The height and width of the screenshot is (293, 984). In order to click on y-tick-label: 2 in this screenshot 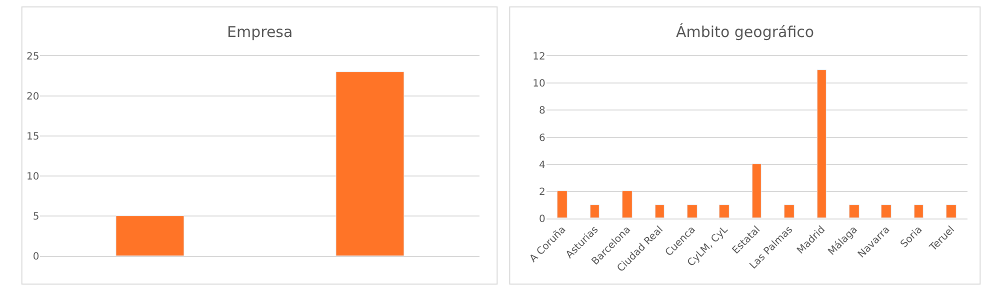, I will do `click(542, 192)`.